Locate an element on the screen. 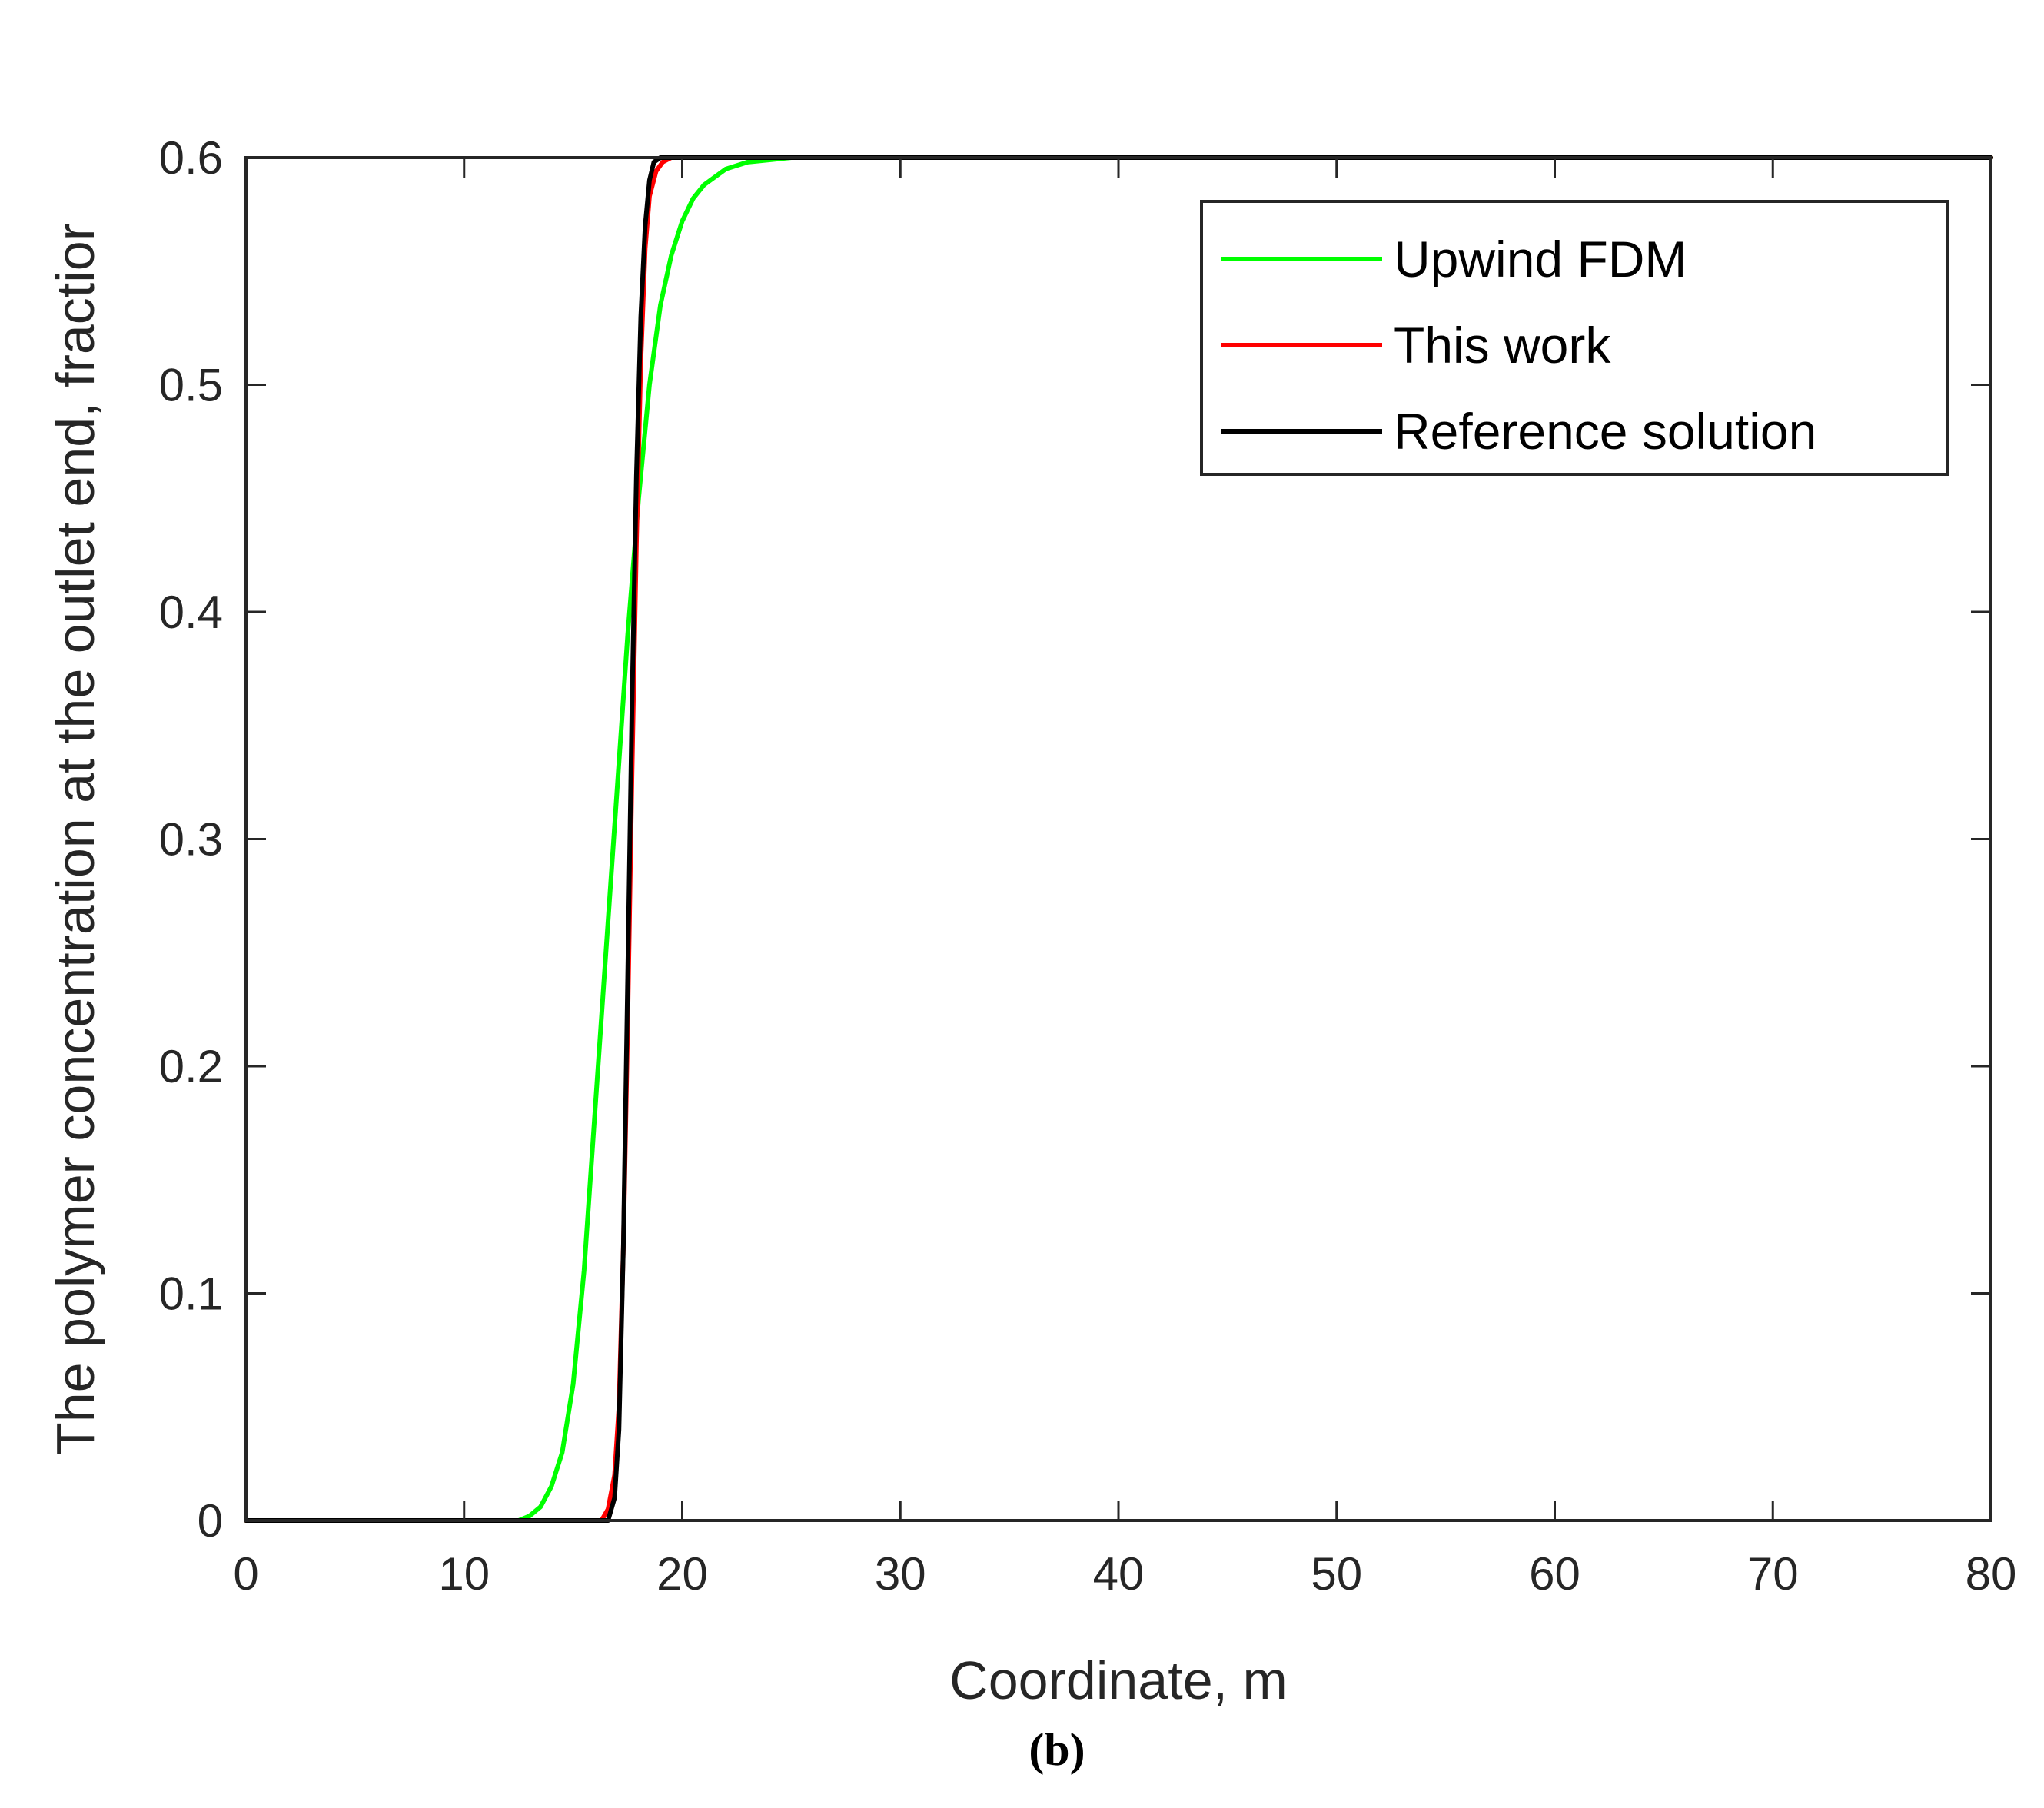 The height and width of the screenshot is (1808, 2044). y-tick-label: 0 is located at coordinates (211, 1521).